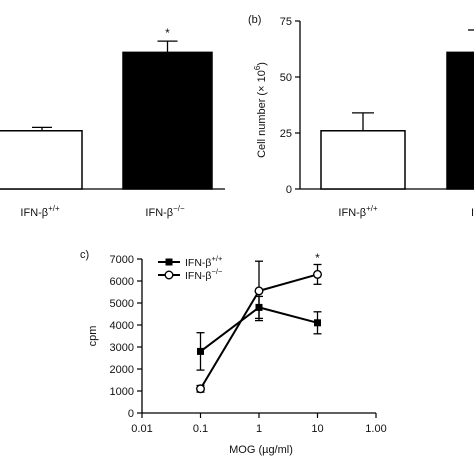  Describe the element at coordinates (40, 211) in the screenshot. I see `panel-a-category-label-1: IFN-β+/+` at that location.